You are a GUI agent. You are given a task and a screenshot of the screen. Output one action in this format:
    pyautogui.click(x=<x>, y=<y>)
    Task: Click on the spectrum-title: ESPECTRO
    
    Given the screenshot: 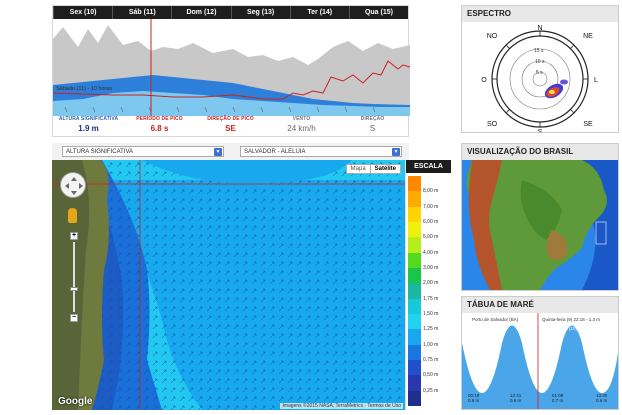 What is the action you would take?
    pyautogui.click(x=540, y=14)
    